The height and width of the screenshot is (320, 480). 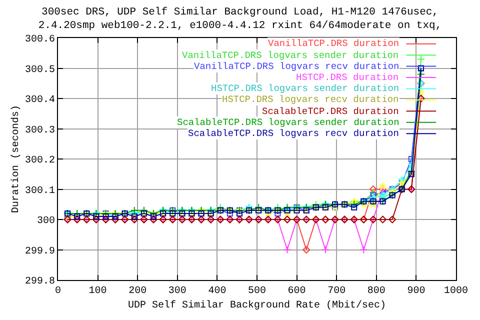 I want to click on x-tick-label: 900, so click(x=416, y=291).